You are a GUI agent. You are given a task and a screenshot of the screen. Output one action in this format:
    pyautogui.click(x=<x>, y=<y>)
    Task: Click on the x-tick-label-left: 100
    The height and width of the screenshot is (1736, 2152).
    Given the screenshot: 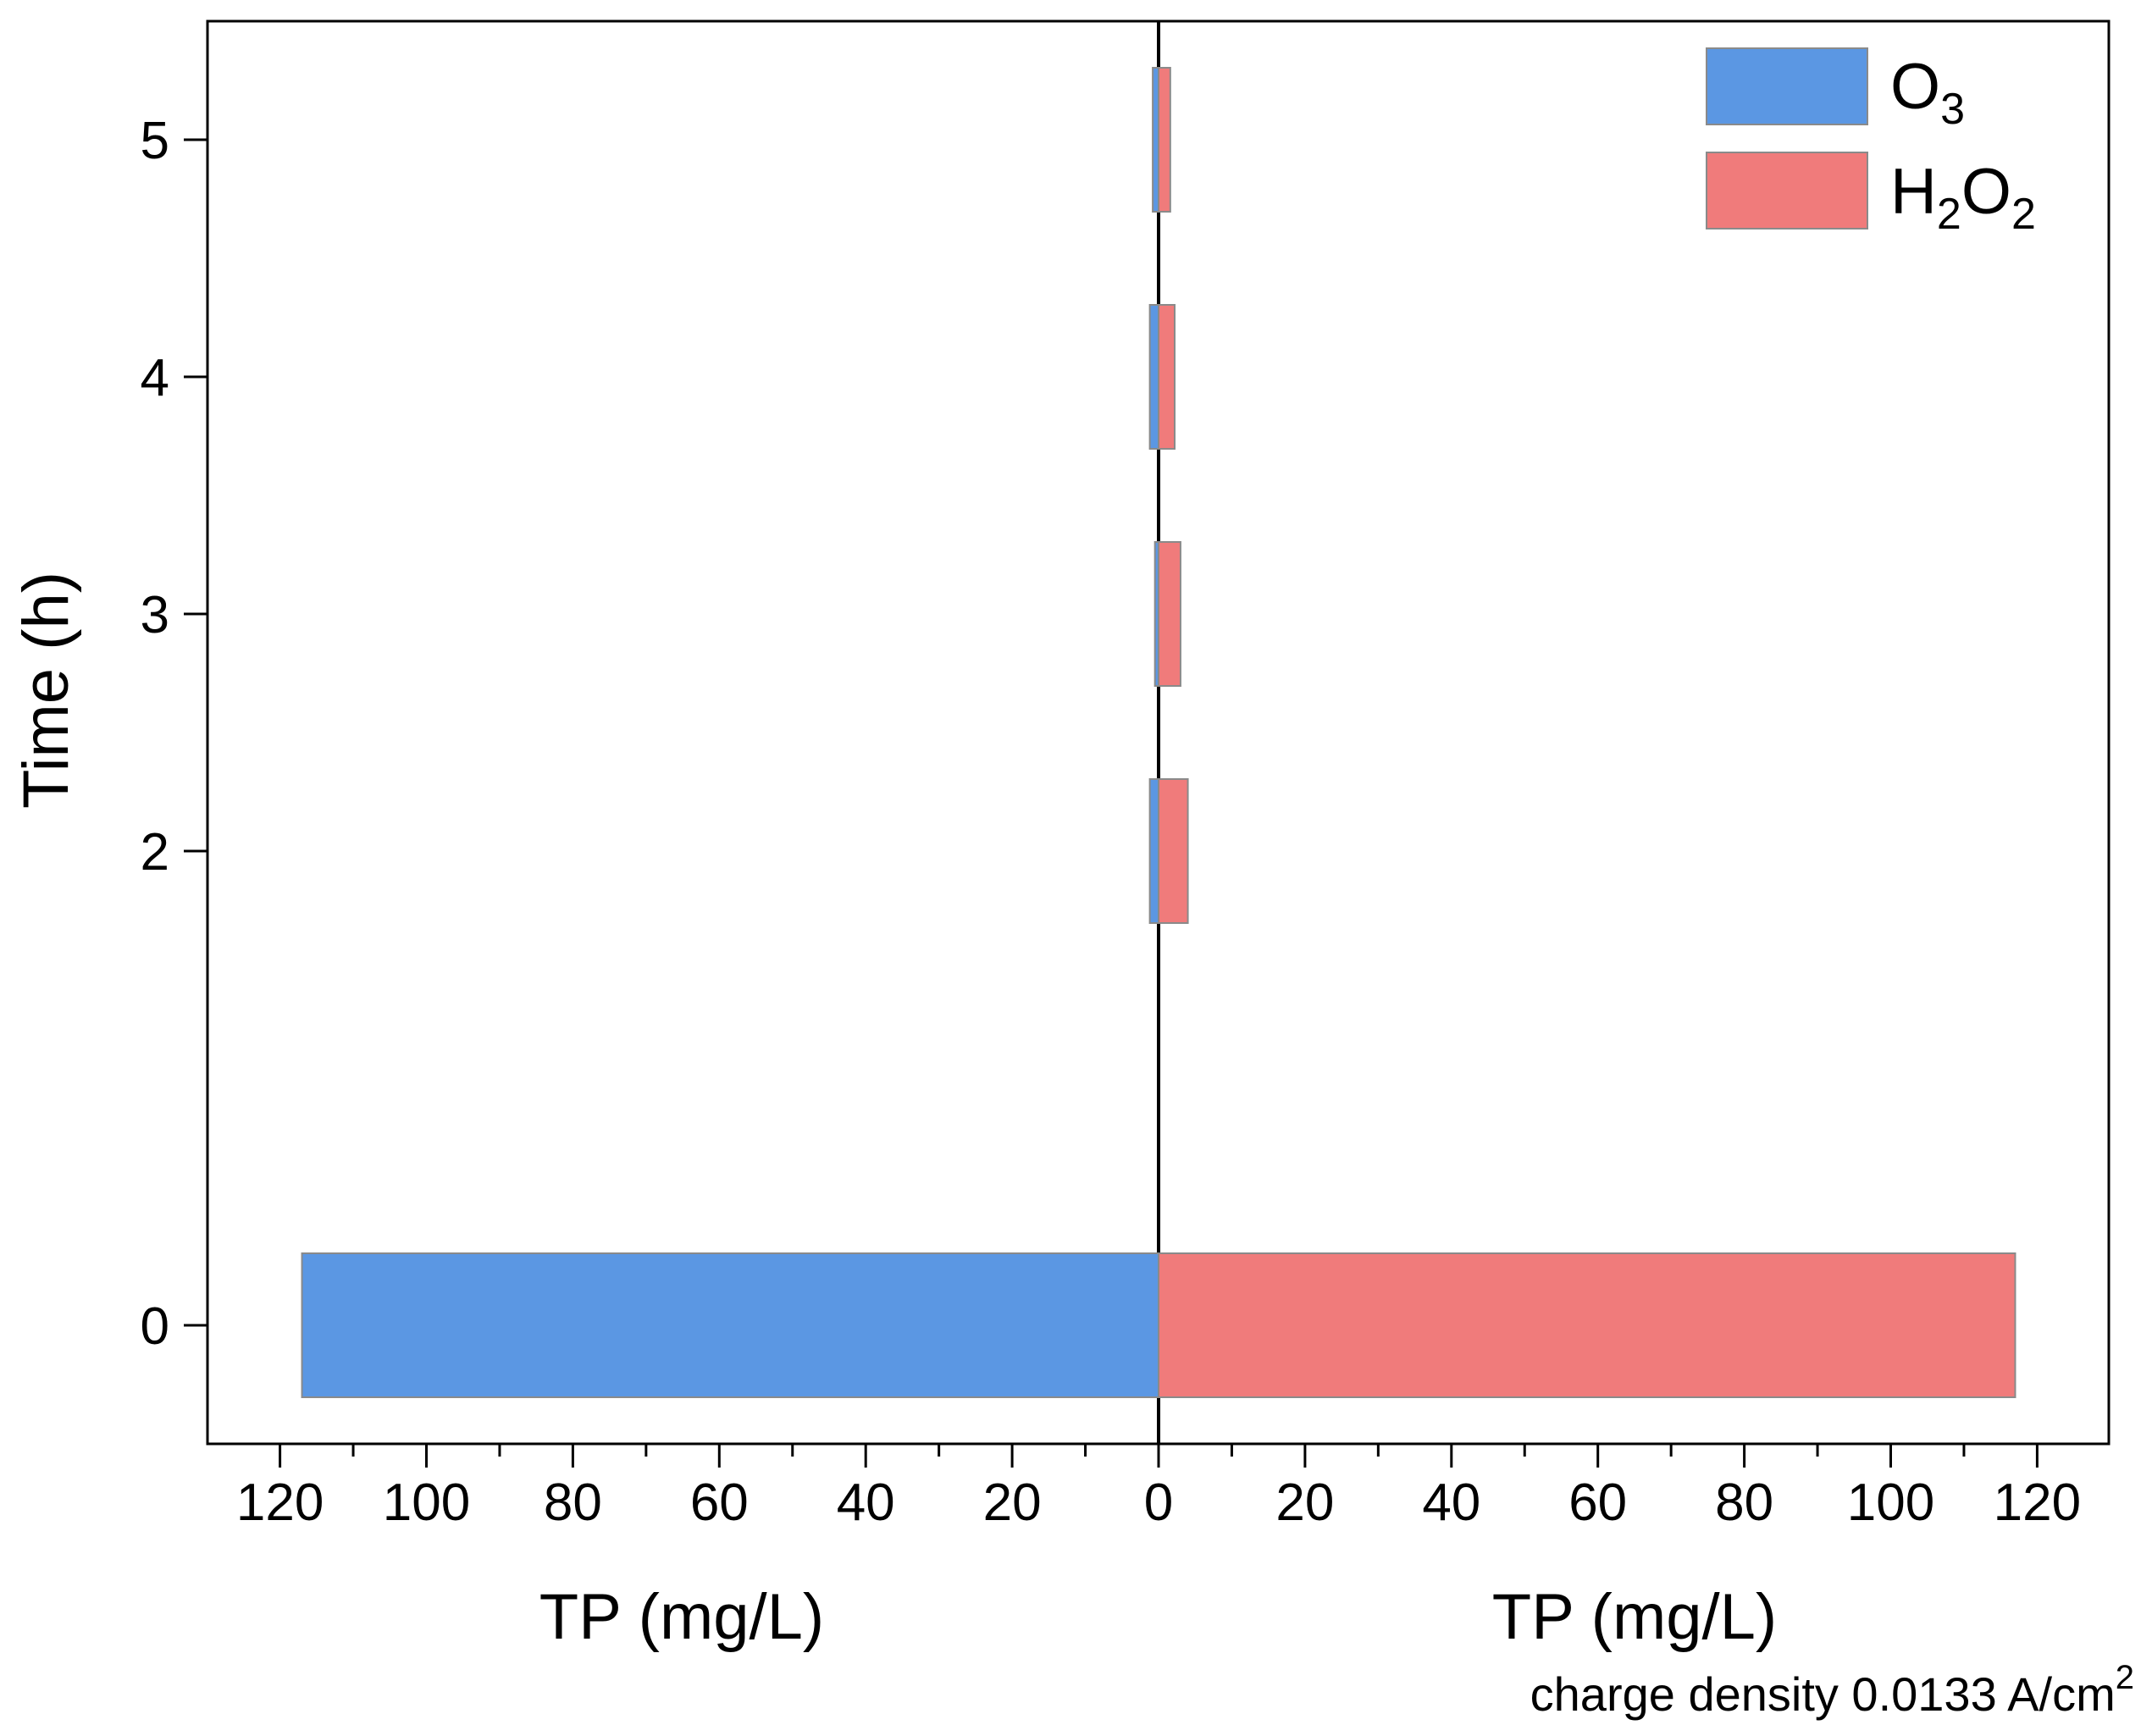 What is the action you would take?
    pyautogui.click(x=427, y=1502)
    